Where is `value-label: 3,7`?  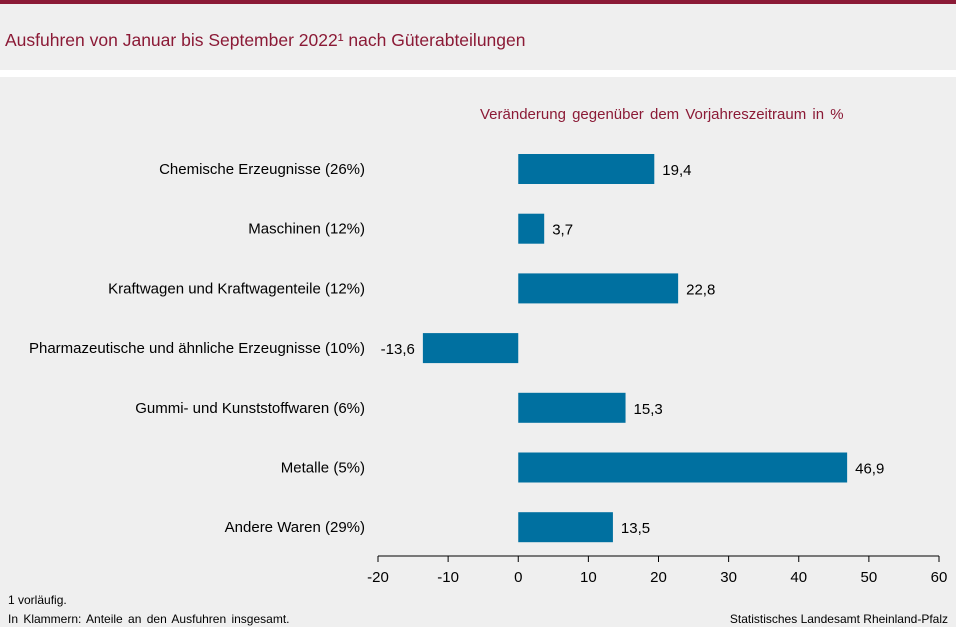 value-label: 3,7 is located at coordinates (562, 230).